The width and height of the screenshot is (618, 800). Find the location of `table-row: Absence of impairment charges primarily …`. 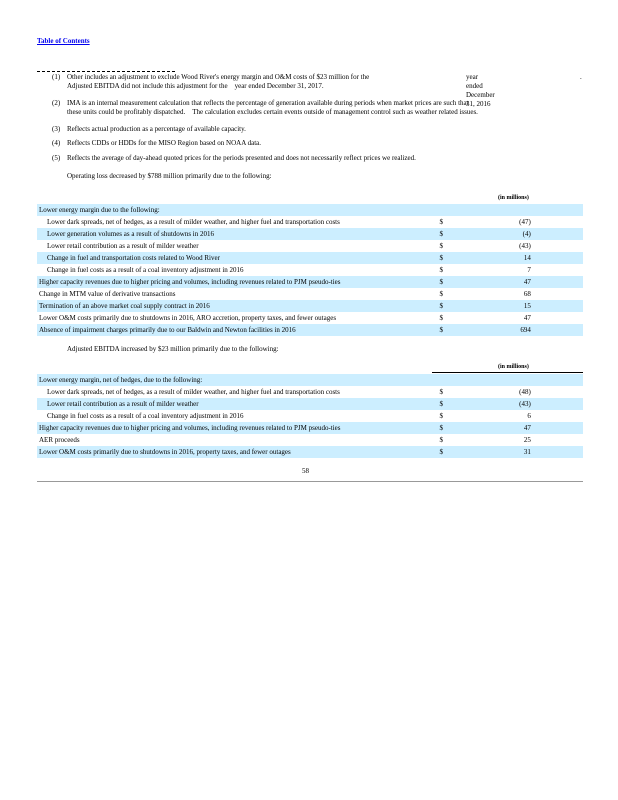

table-row: Absence of impairment charges primarily … is located at coordinates (310, 330).